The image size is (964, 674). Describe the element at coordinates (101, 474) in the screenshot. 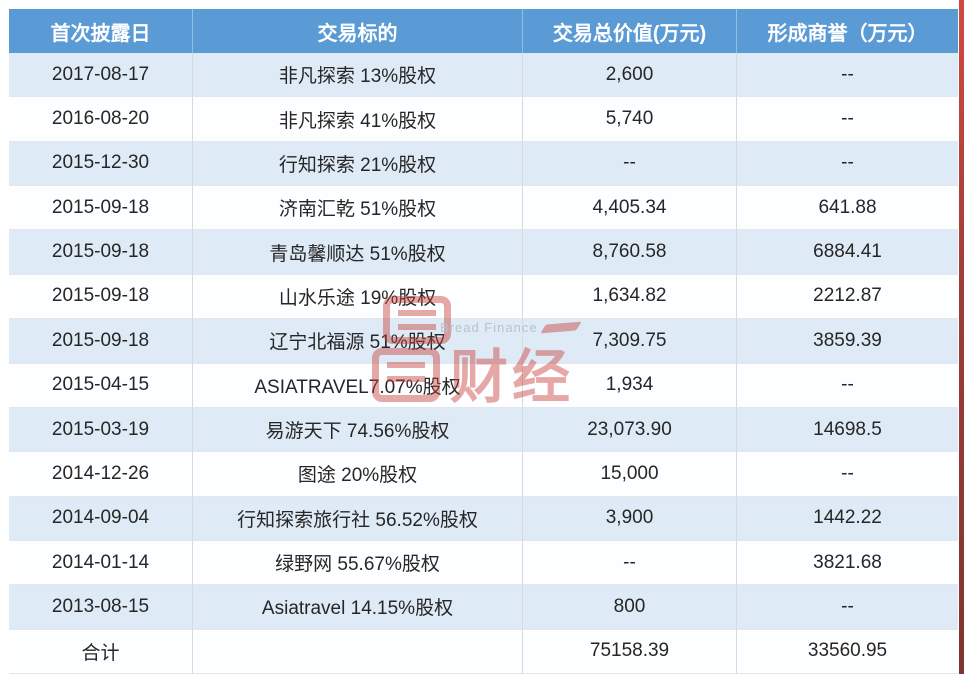

I see `date-cell: 2014-12-26` at that location.